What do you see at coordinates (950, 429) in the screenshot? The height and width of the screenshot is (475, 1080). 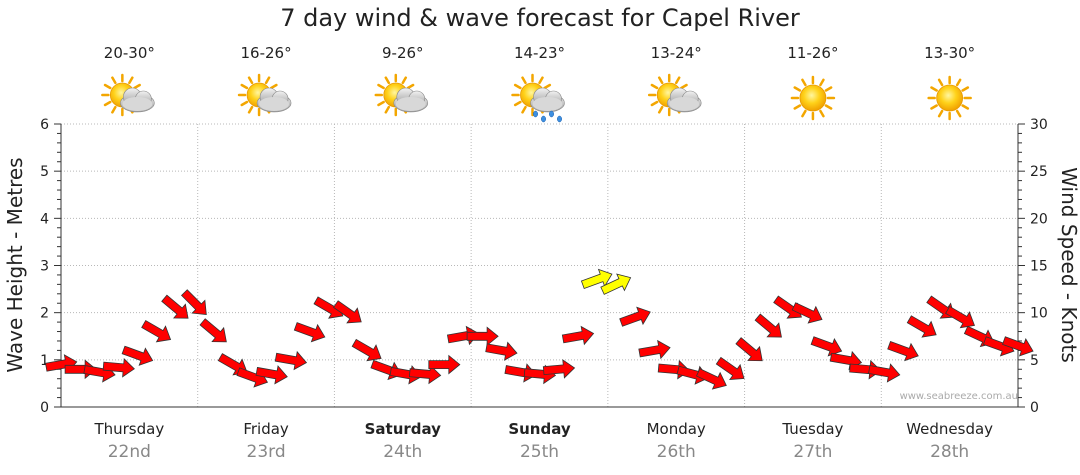 I see `day-name-label: Wednesday` at bounding box center [950, 429].